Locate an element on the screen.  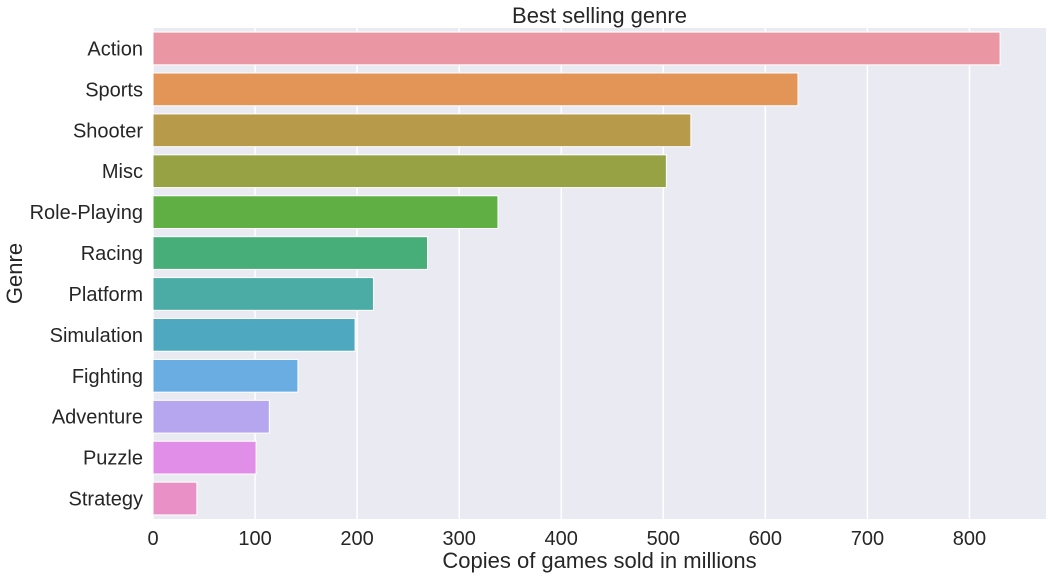
y-tick-label: Role-Playing is located at coordinates (86, 213).